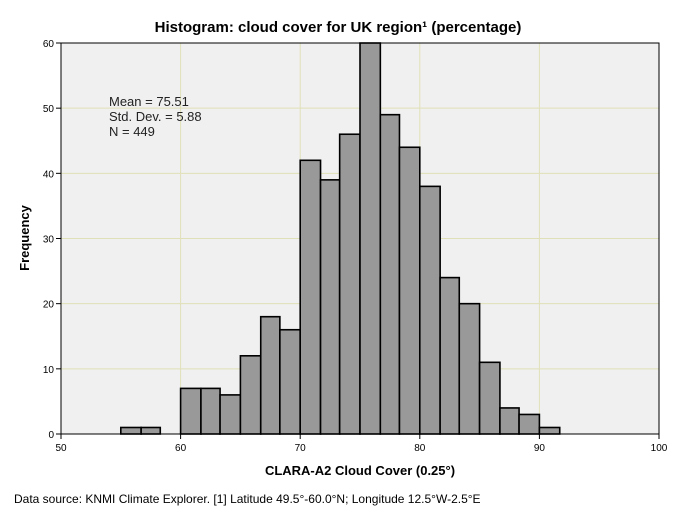 This screenshot has height=524, width=676. Describe the element at coordinates (49, 44) in the screenshot. I see `y-tick-label: 60` at that location.